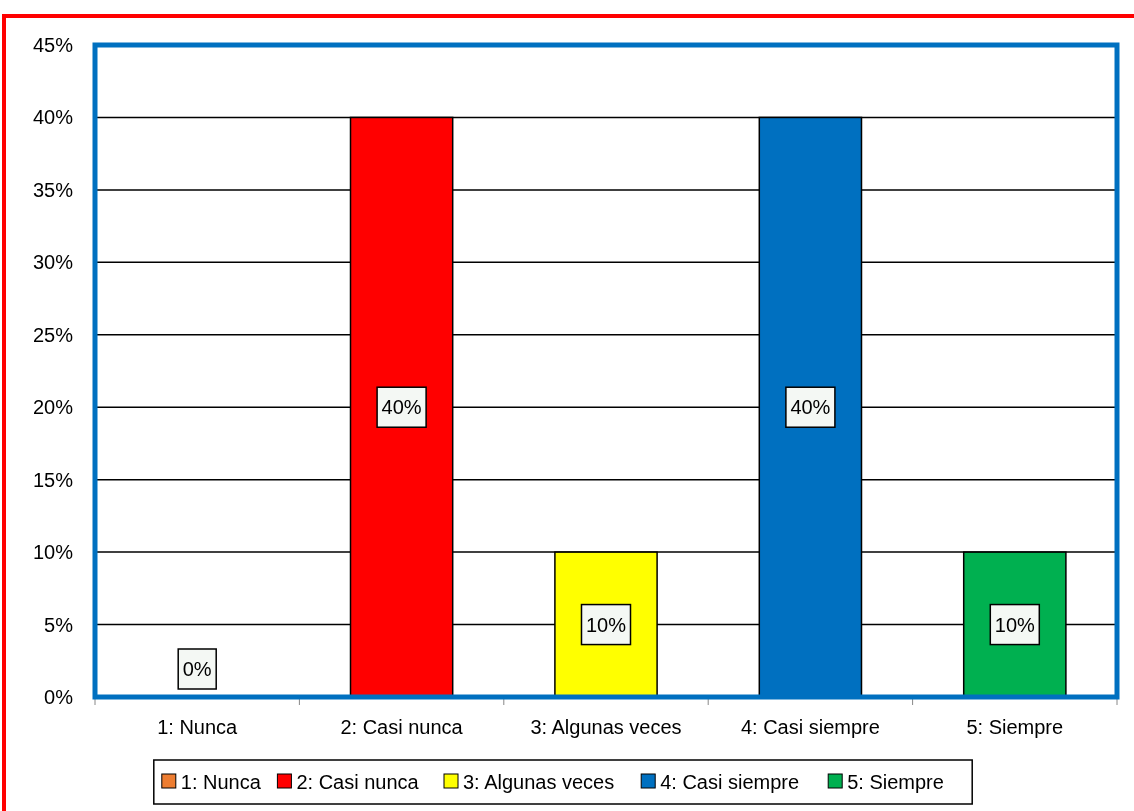 The image size is (1134, 811). What do you see at coordinates (53, 479) in the screenshot?
I see `y-tick-label: 15%` at bounding box center [53, 479].